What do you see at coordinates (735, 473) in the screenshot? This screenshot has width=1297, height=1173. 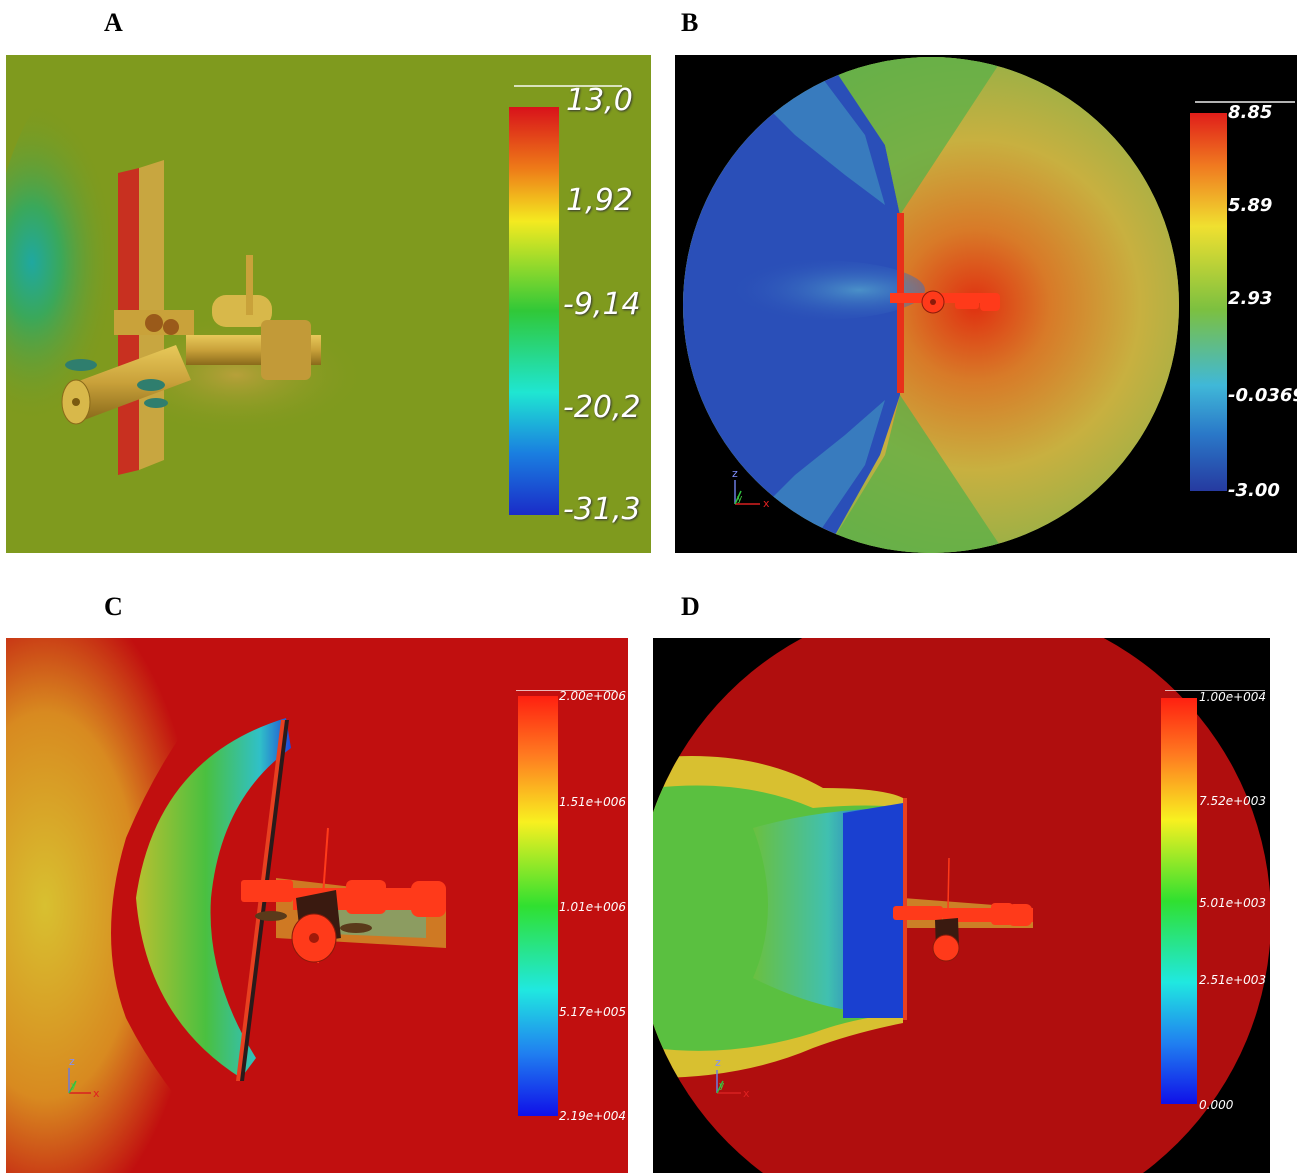 I see `triad-b-z-label: z` at bounding box center [735, 473].